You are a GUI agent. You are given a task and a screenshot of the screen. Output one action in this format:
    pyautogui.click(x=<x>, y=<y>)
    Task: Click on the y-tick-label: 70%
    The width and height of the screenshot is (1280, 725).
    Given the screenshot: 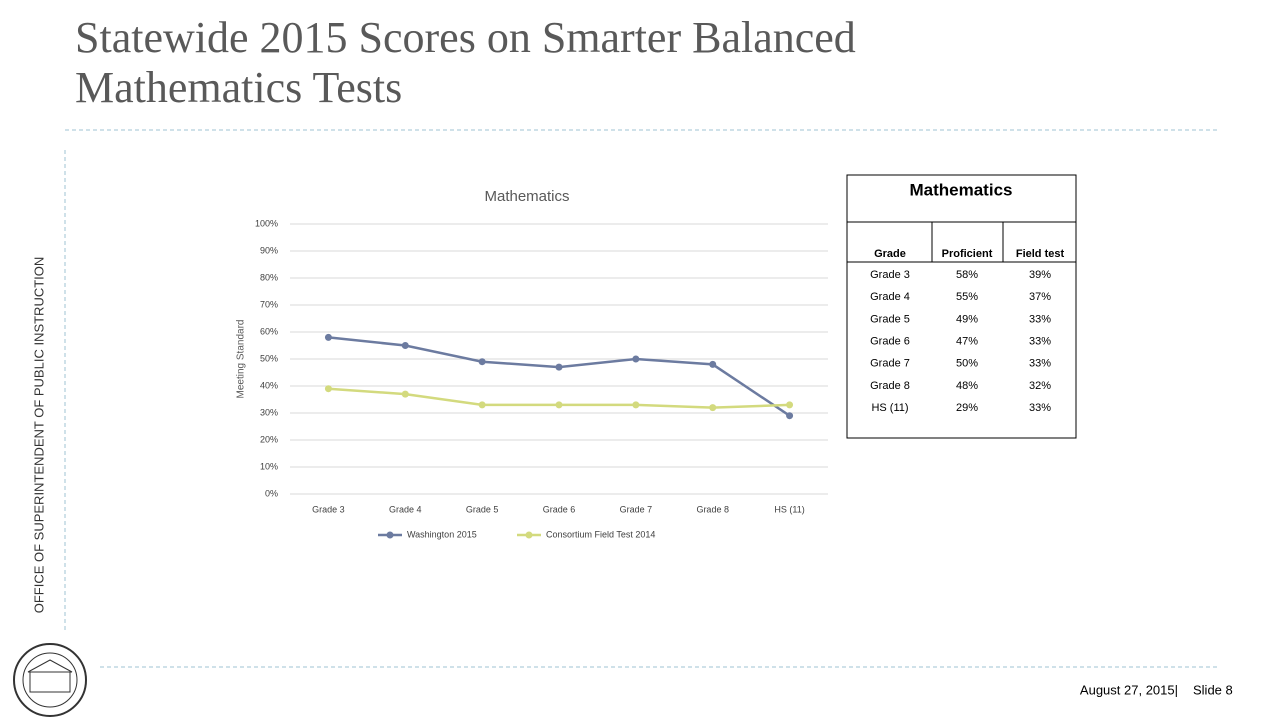 What is the action you would take?
    pyautogui.click(x=269, y=304)
    